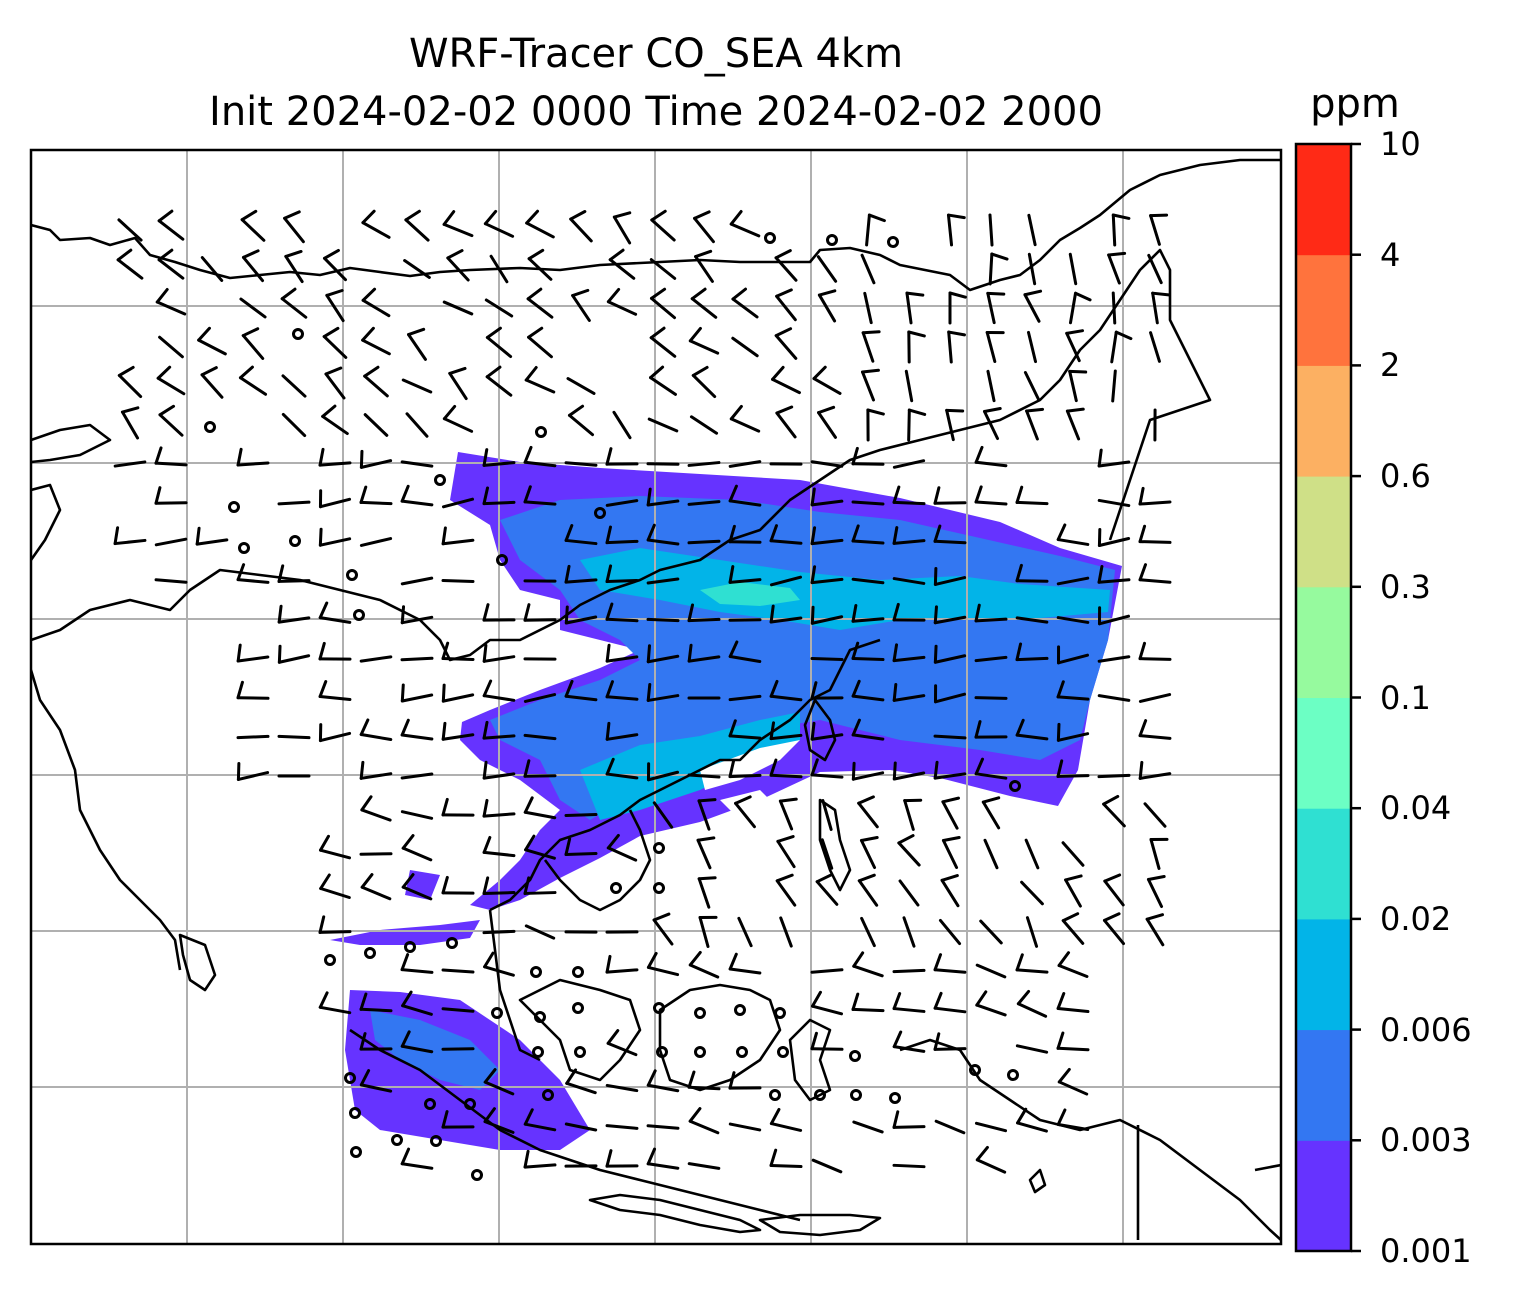 This screenshot has width=1528, height=1306. I want to click on colorbar-tick-label: 2, so click(1390, 365).